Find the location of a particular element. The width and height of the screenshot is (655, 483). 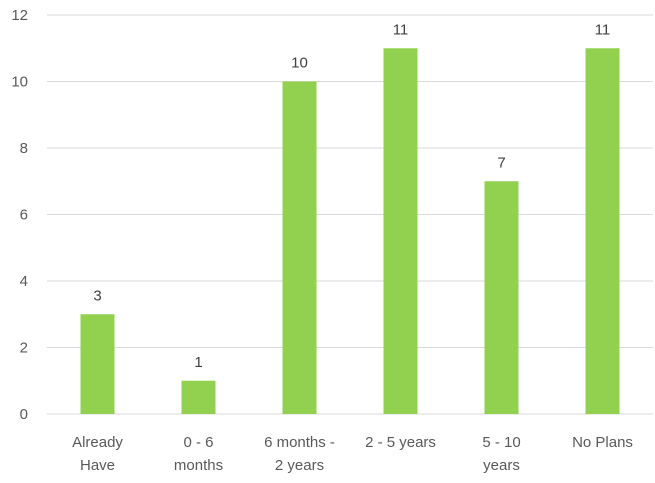

x-tick-label-line: Already is located at coordinates (97, 442).